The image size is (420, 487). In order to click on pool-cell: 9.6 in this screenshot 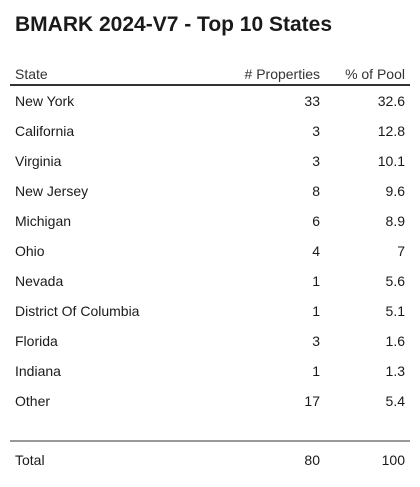, I will do `click(395, 191)`.